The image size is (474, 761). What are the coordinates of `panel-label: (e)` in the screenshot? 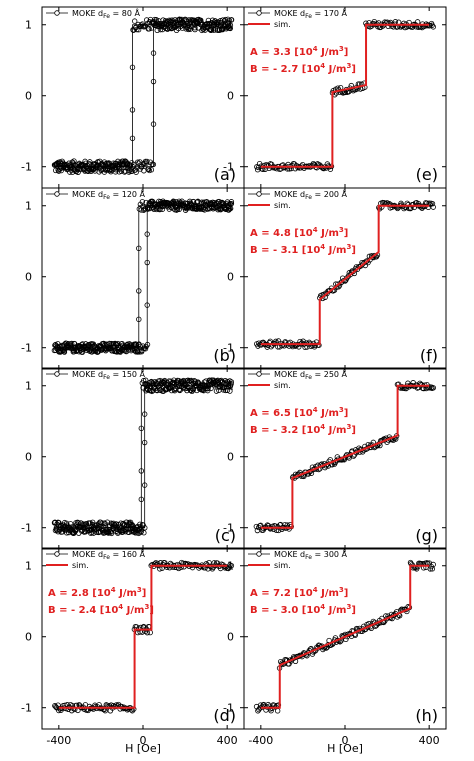 It's located at (427, 174).